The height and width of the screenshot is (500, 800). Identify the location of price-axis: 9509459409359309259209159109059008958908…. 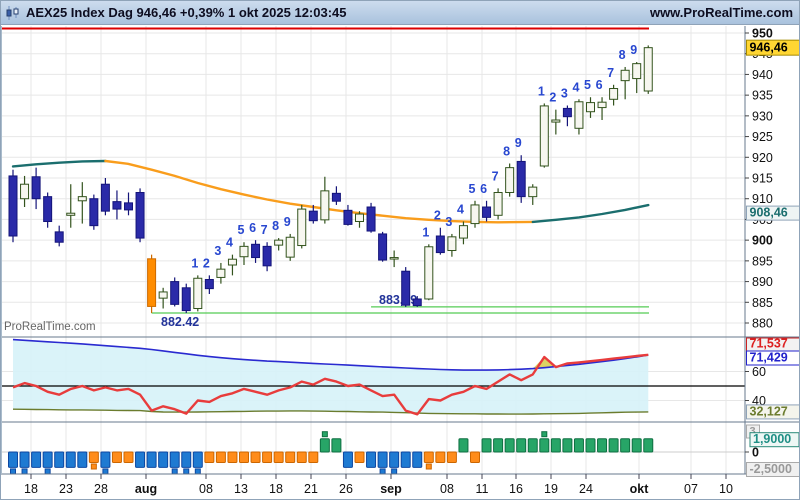
(772, 179).